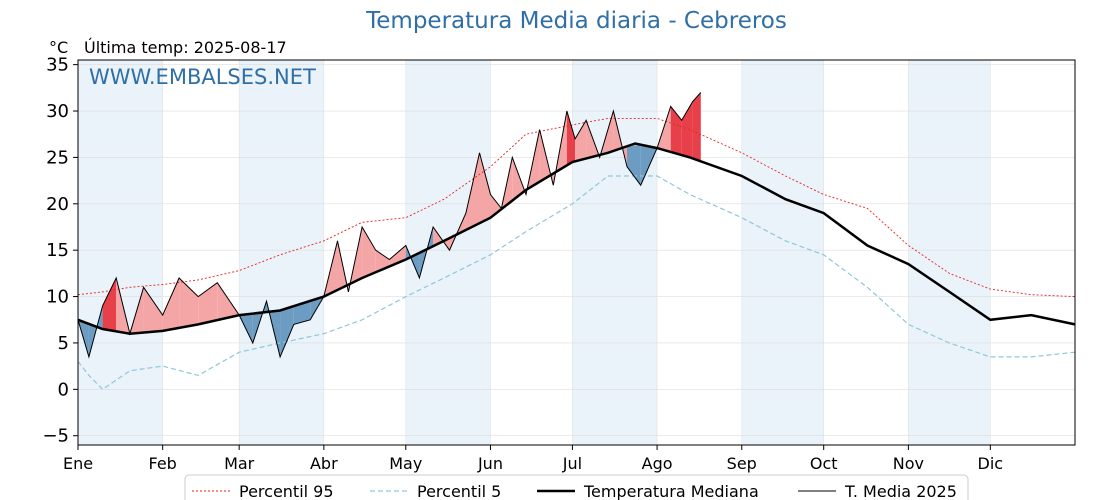 This screenshot has width=1120, height=500. Describe the element at coordinates (57, 297) in the screenshot. I see `y-tick-label-10: 10` at that location.